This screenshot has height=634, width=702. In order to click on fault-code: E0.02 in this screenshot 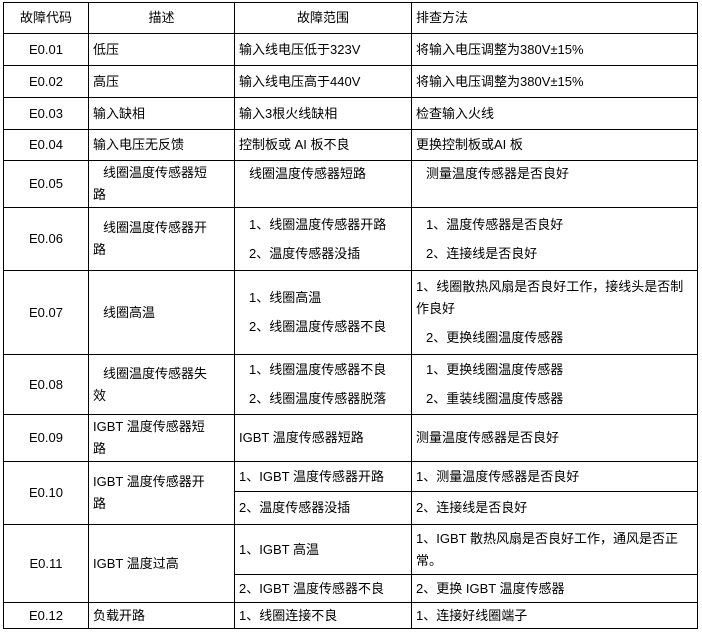, I will do `click(46, 81)`.